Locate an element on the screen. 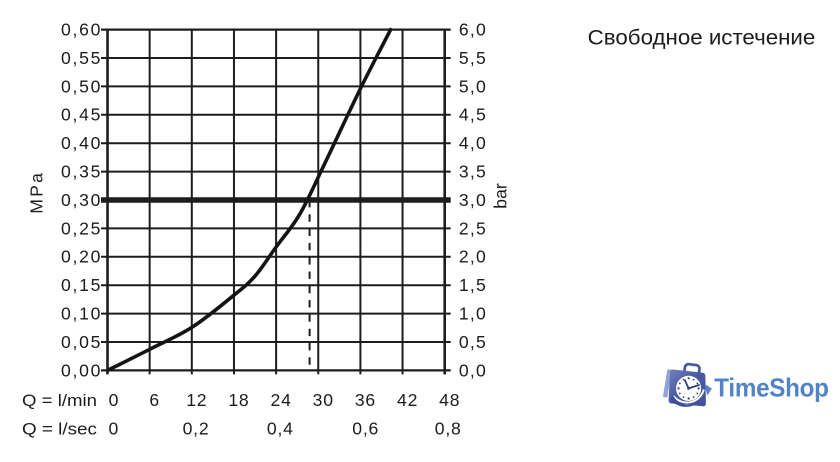 This screenshot has height=462, width=840. svg-text: 3,0 is located at coordinates (473, 200).